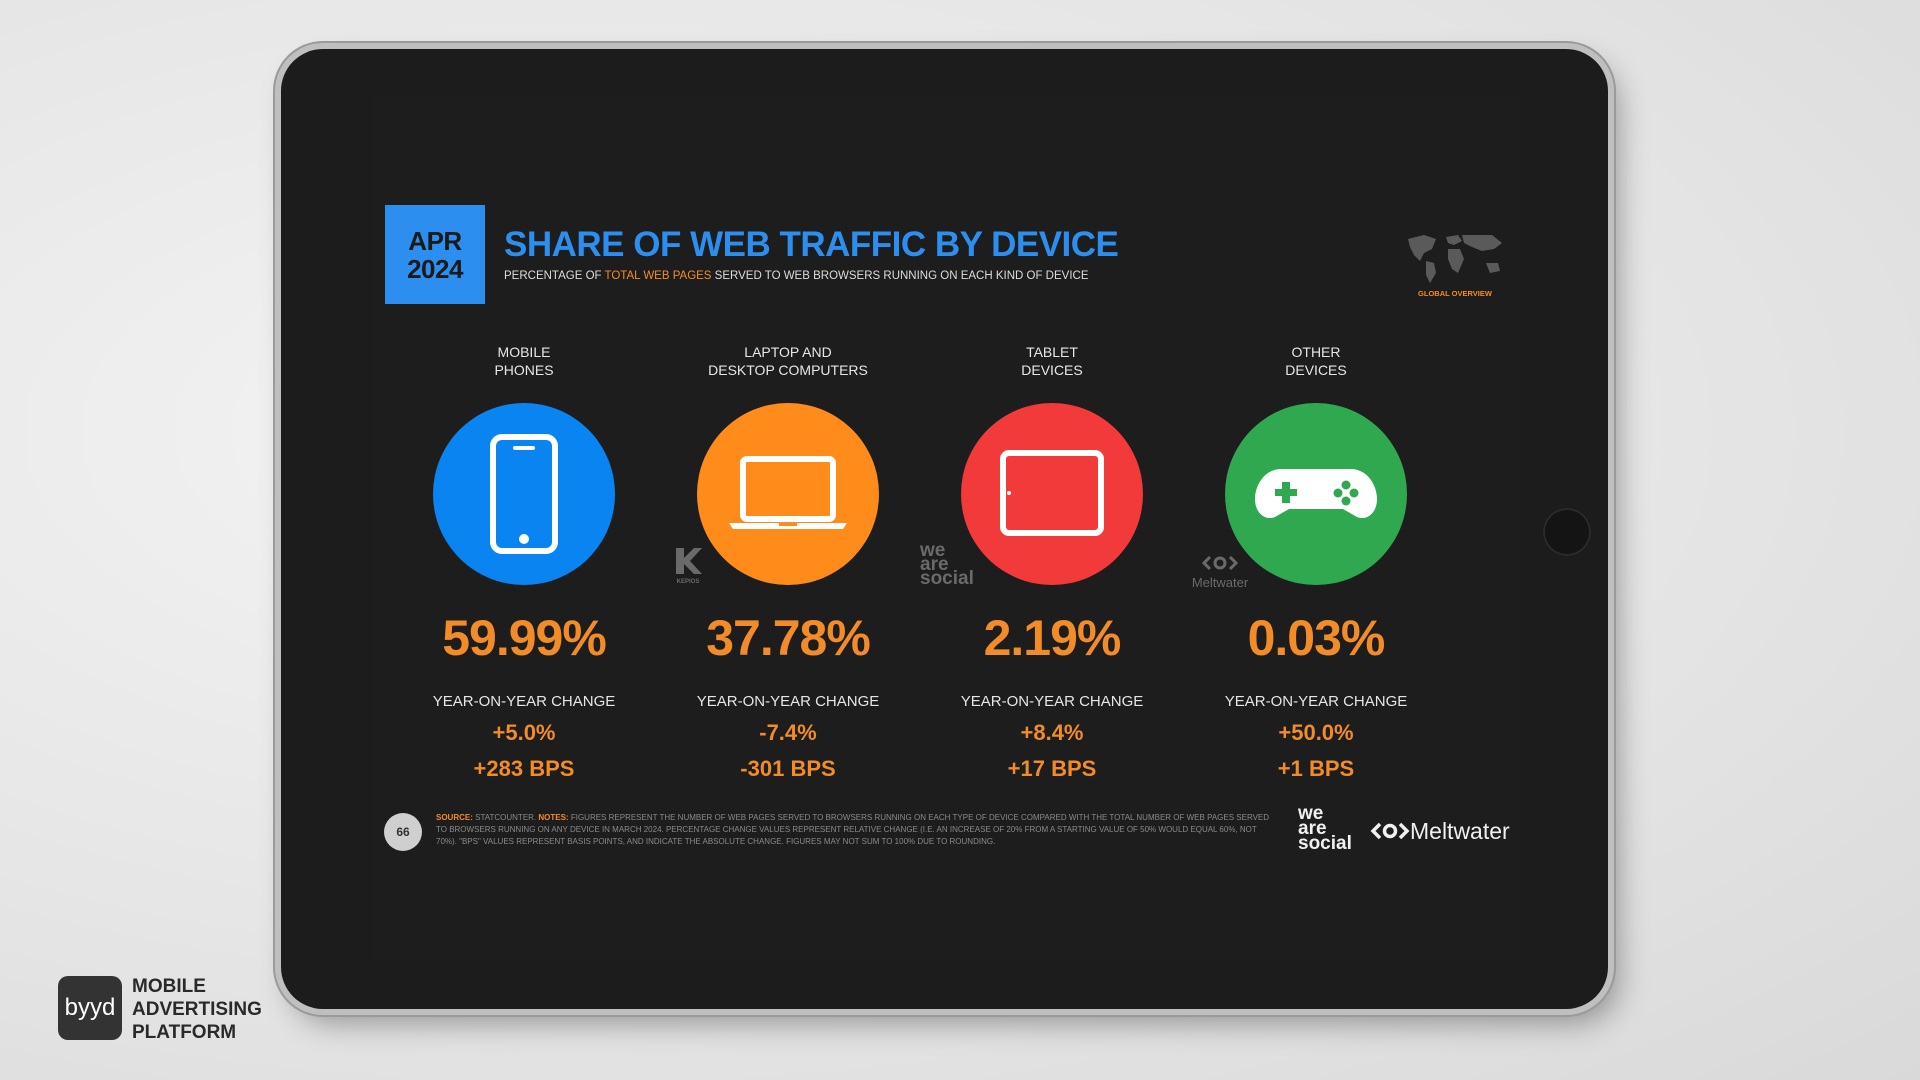 This screenshot has width=1920, height=1080. Describe the element at coordinates (1390, 831) in the screenshot. I see `meltwater-logo-icon` at that location.